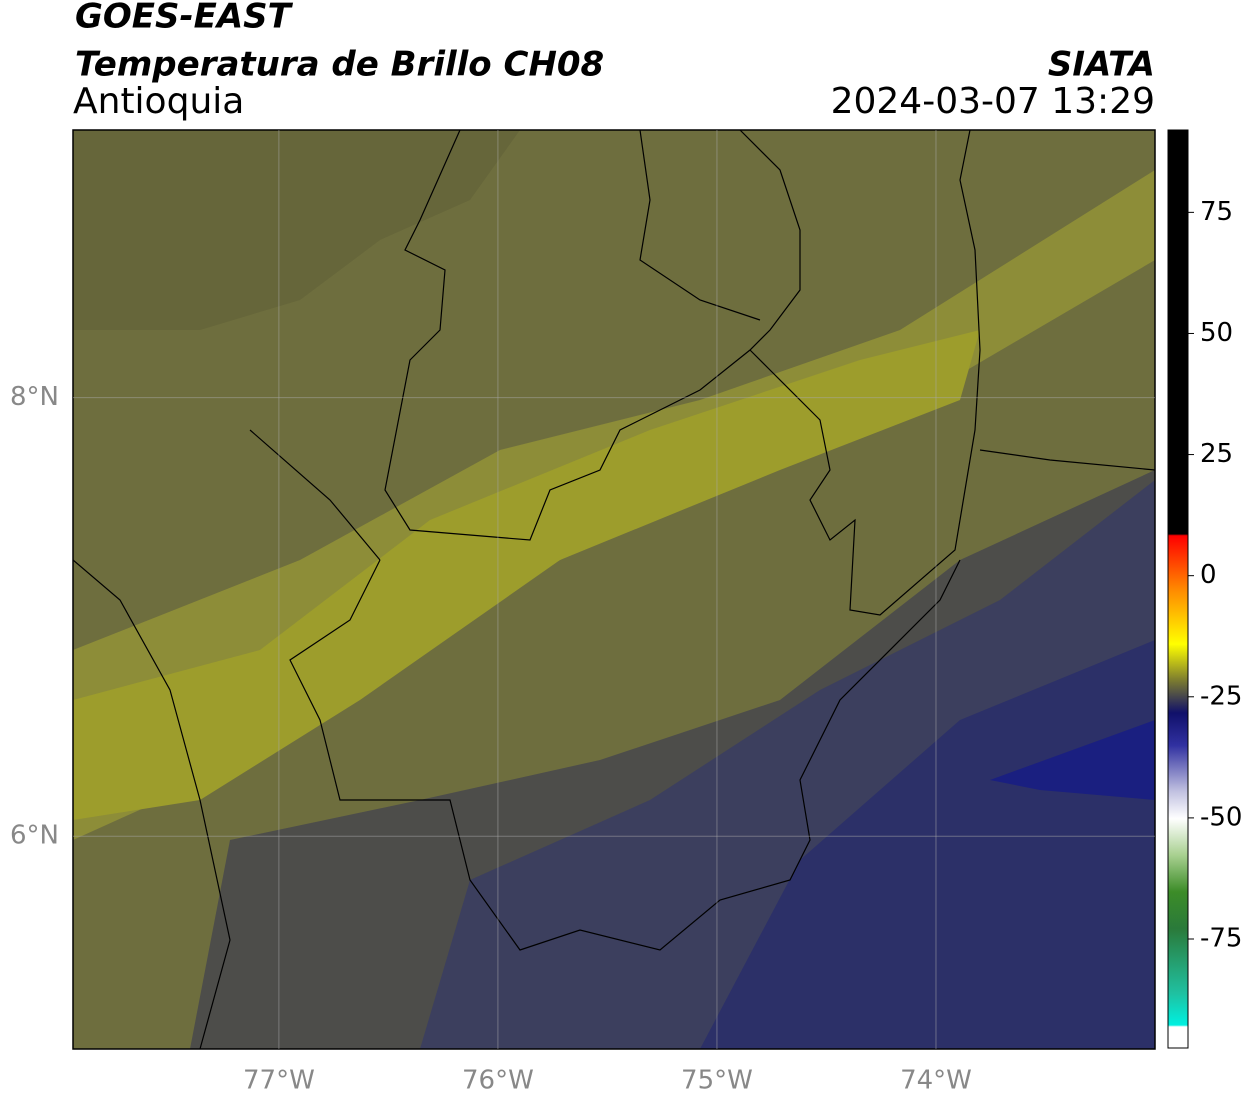  What do you see at coordinates (717, 1081) in the screenshot?
I see `x-tick-label: 75°W` at bounding box center [717, 1081].